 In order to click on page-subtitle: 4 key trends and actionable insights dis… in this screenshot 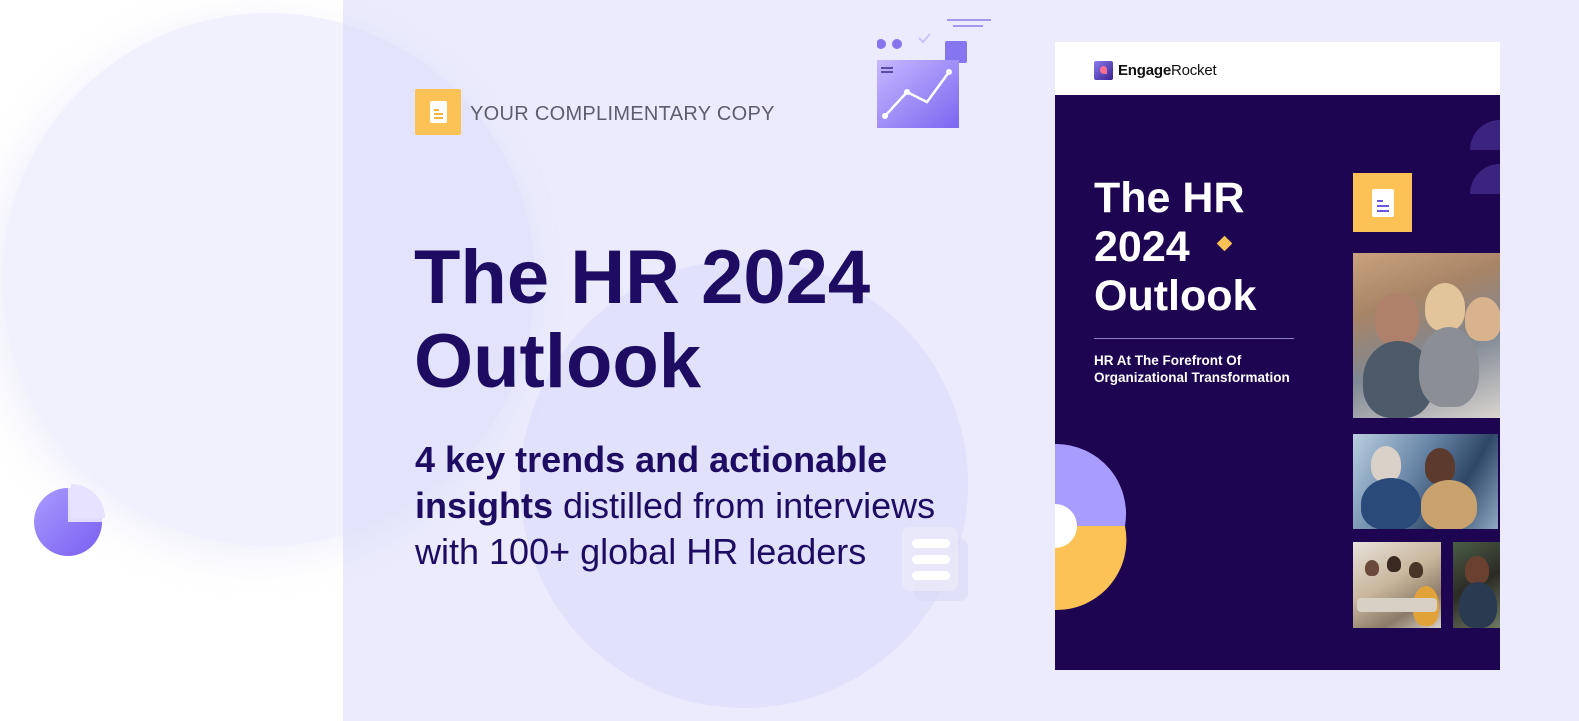, I will do `click(695, 506)`.